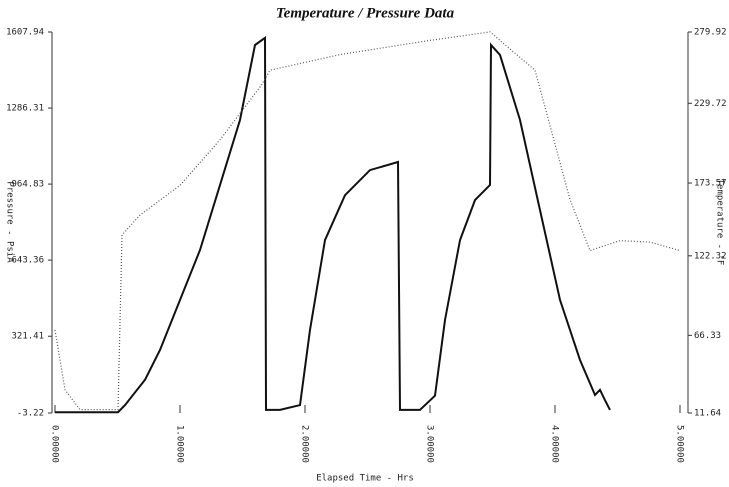 The height and width of the screenshot is (487, 729). Describe the element at coordinates (710, 256) in the screenshot. I see `y2-tick-label: 122.32` at that location.